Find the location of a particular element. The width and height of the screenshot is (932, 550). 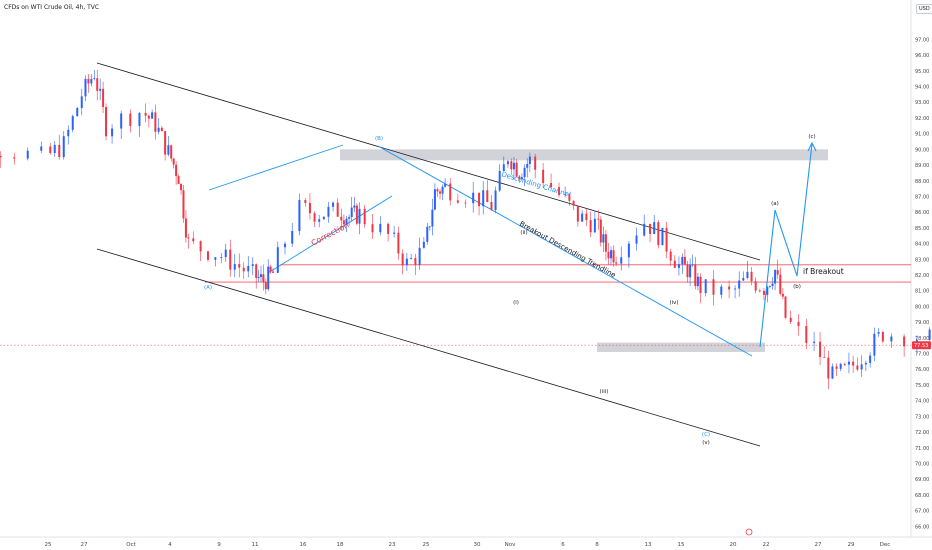

price-tick-label: 73.00 is located at coordinates (922, 417).